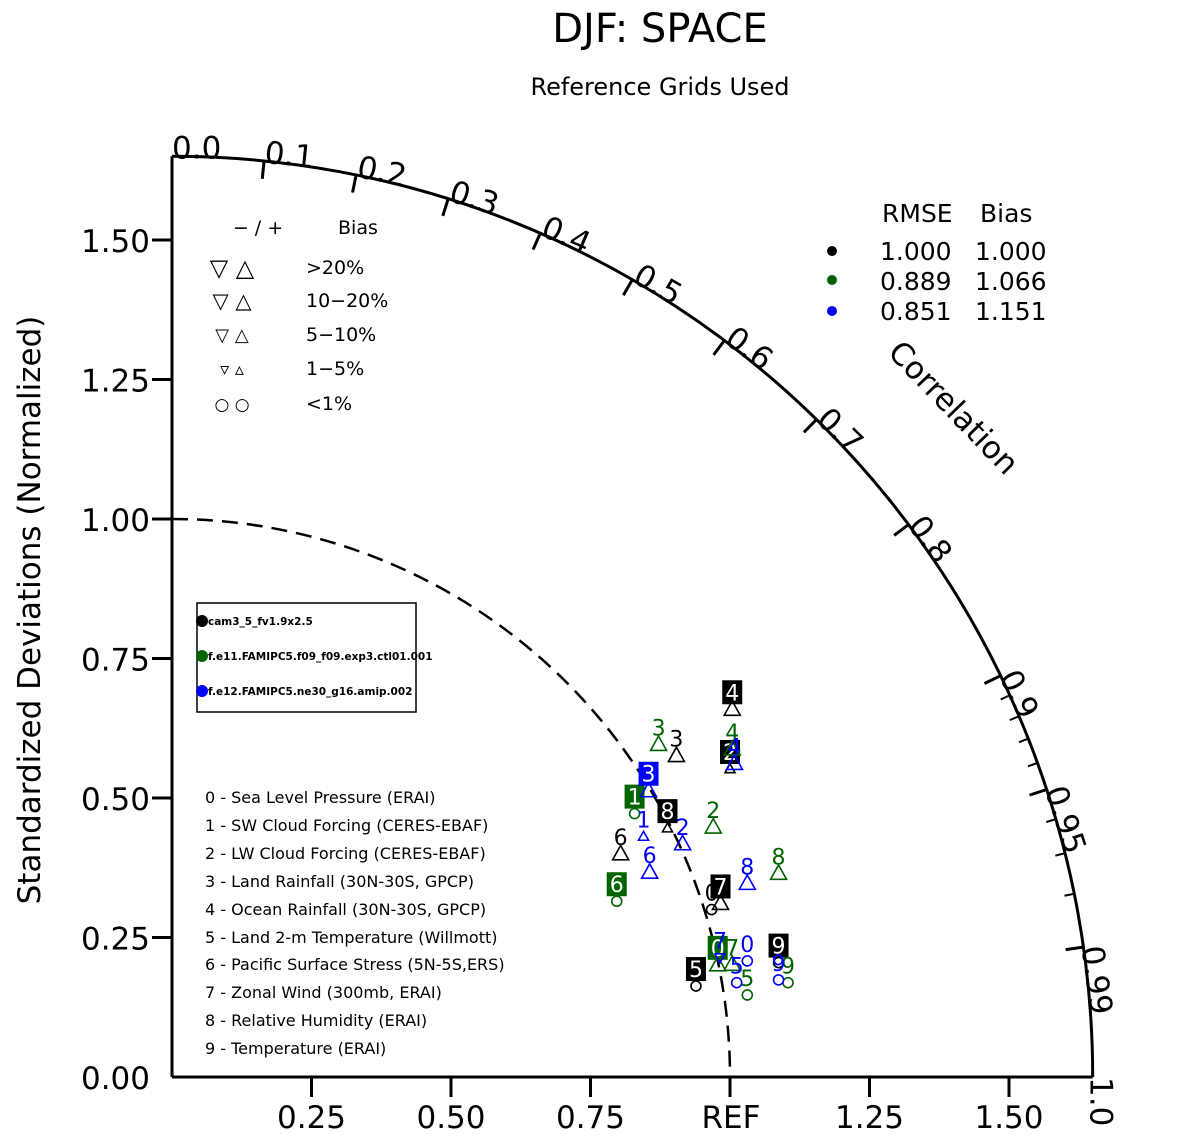 The height and width of the screenshot is (1135, 1179). Describe the element at coordinates (644, 821) in the screenshot. I see `point-label: 1` at that location.